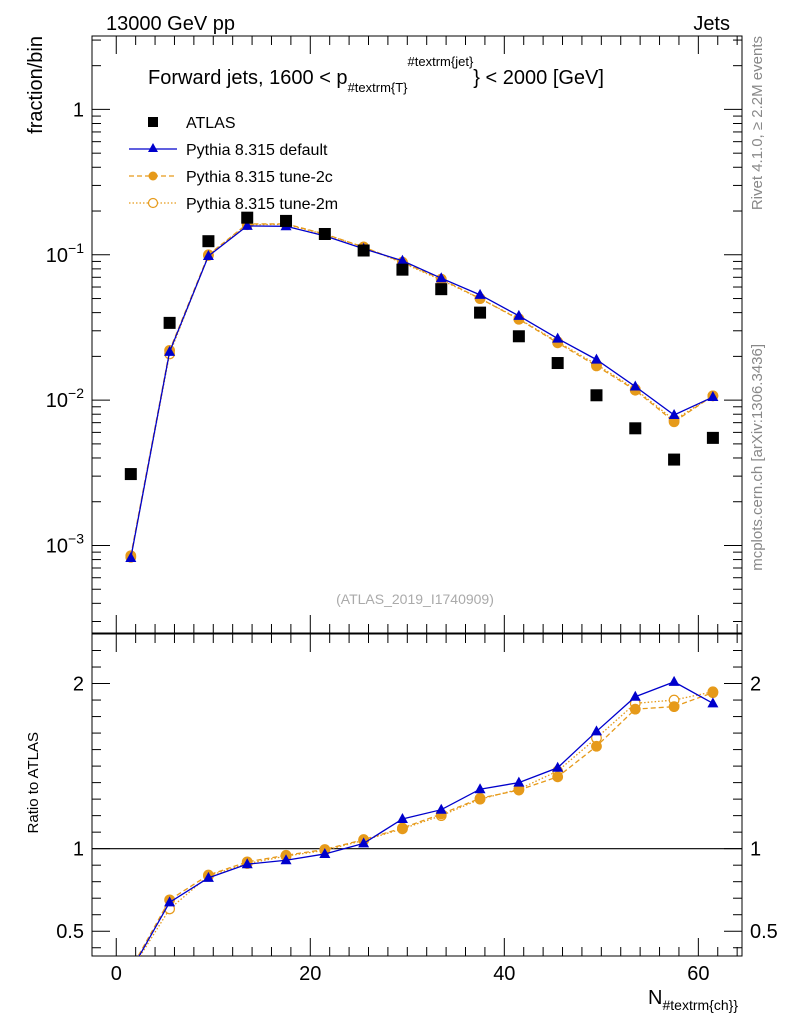  I want to click on main-y-tick-label: 10⁻³, so click(65, 543).